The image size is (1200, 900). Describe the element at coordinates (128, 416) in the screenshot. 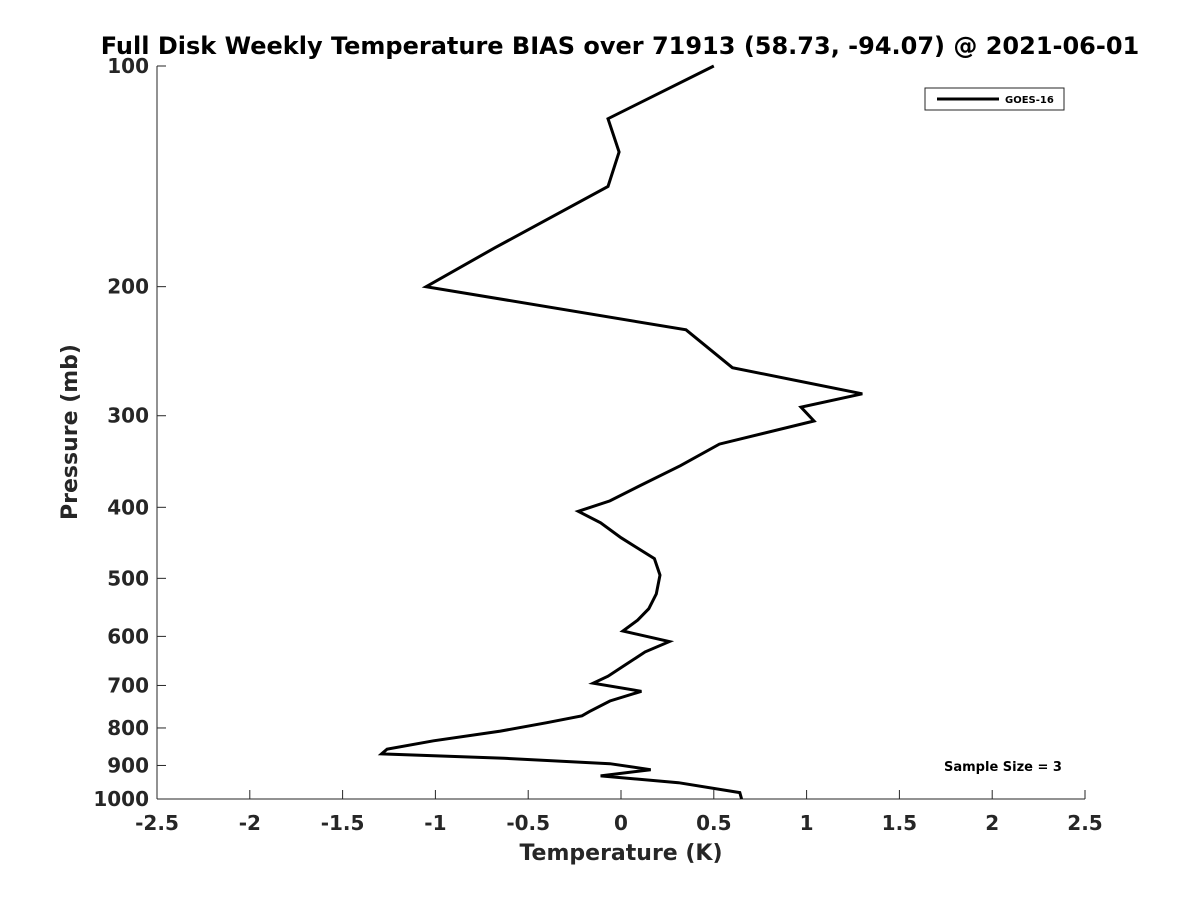

I see `y-tick-label: 300` at that location.